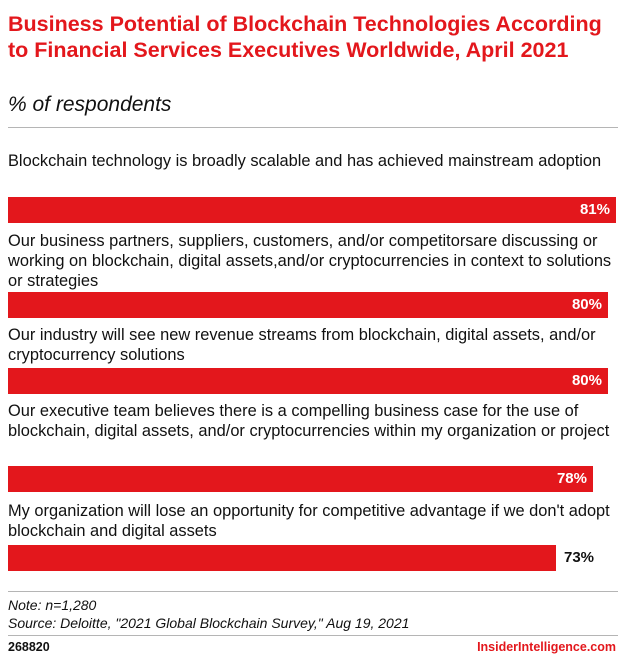 Image resolution: width=626 pixels, height=660 pixels. What do you see at coordinates (546, 647) in the screenshot?
I see `brand-link: InsiderIntelligence.com` at bounding box center [546, 647].